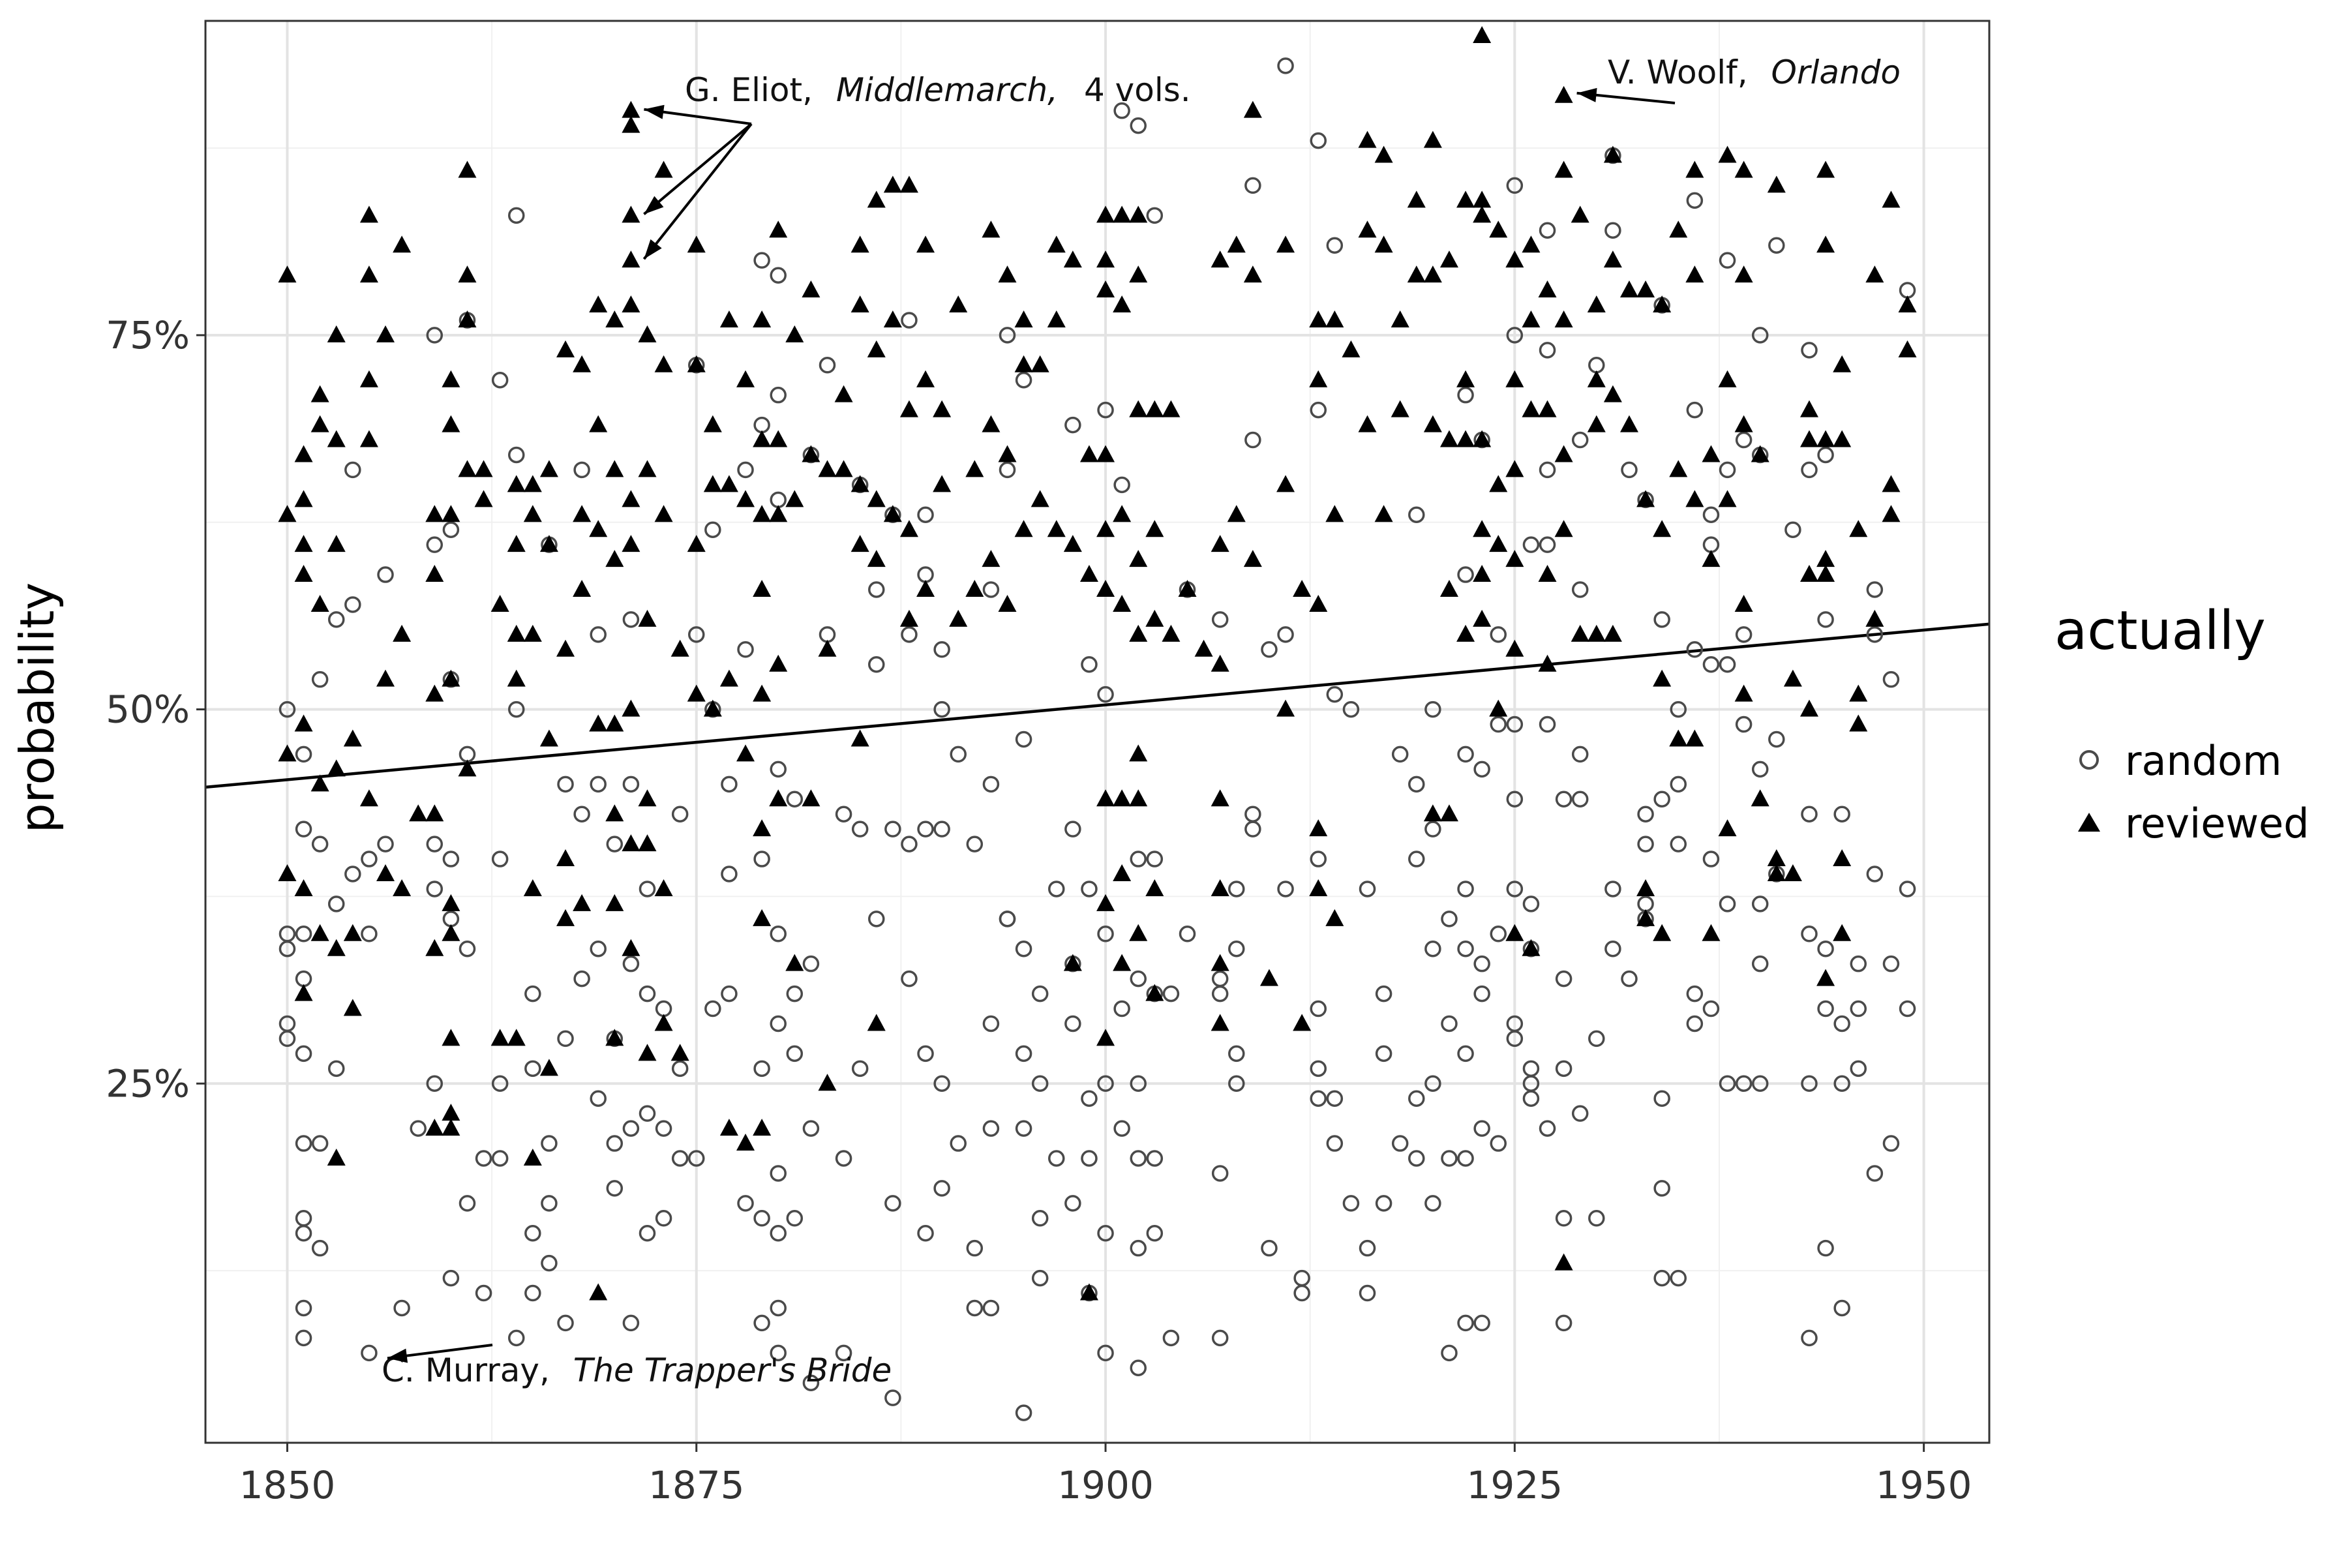  Describe the element at coordinates (148, 1083) in the screenshot. I see `y-tick-label: 25%` at that location.